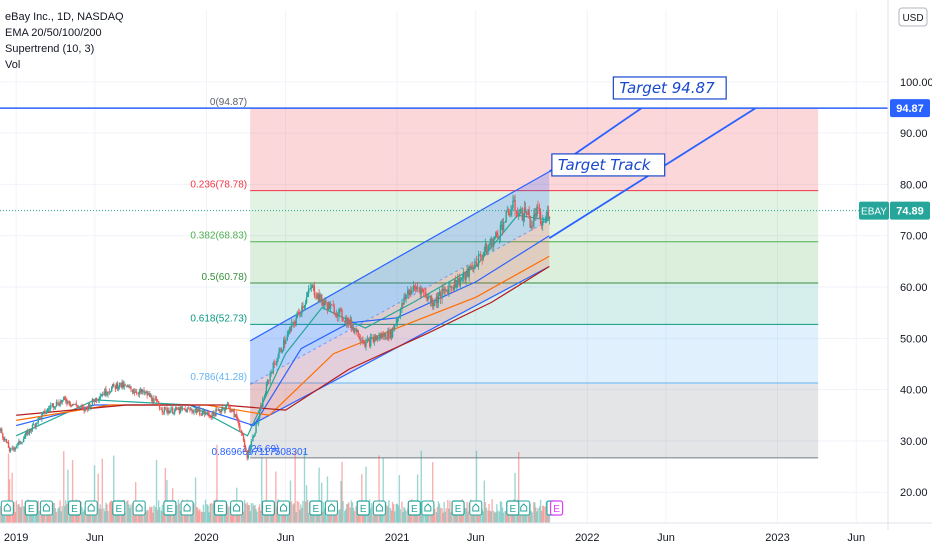  I want to click on symbol-tag, so click(874, 210).